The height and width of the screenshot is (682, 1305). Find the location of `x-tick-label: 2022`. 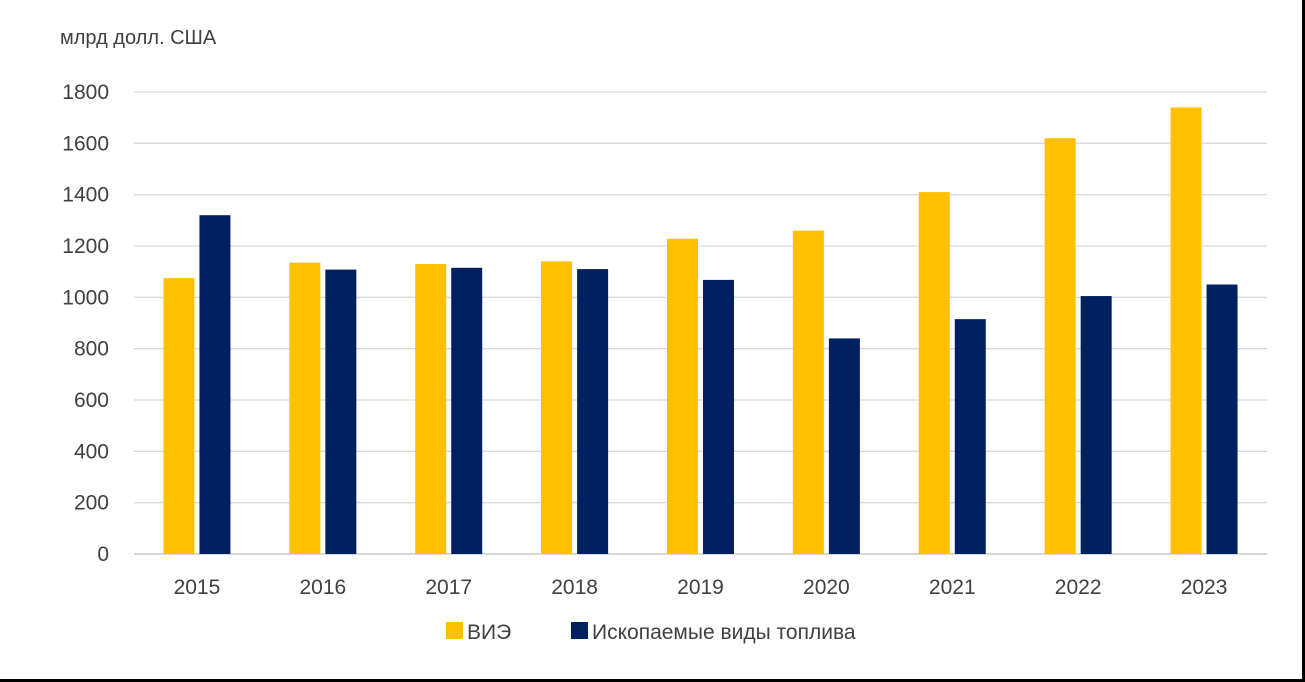

x-tick-label: 2022 is located at coordinates (1078, 587).